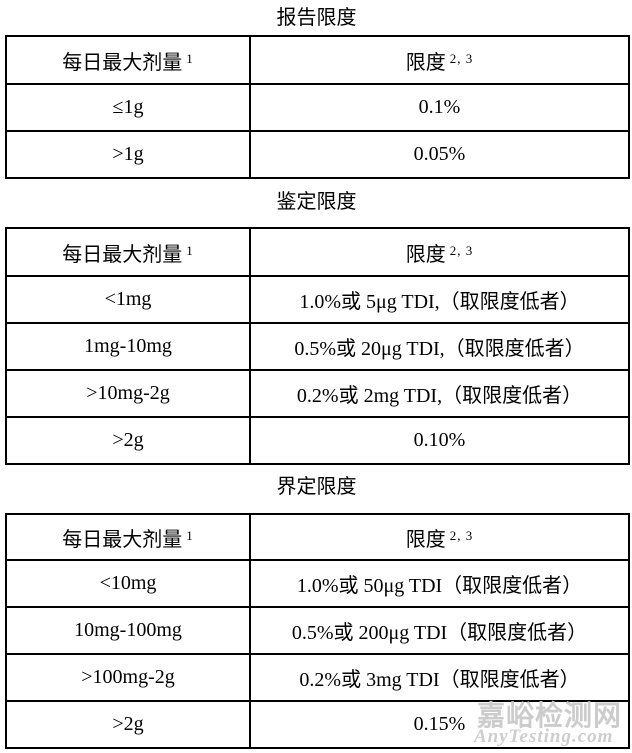  Describe the element at coordinates (439, 346) in the screenshot. I see `limit-cell: 0.5%或 20μg TDI,（取限度低者）` at that location.